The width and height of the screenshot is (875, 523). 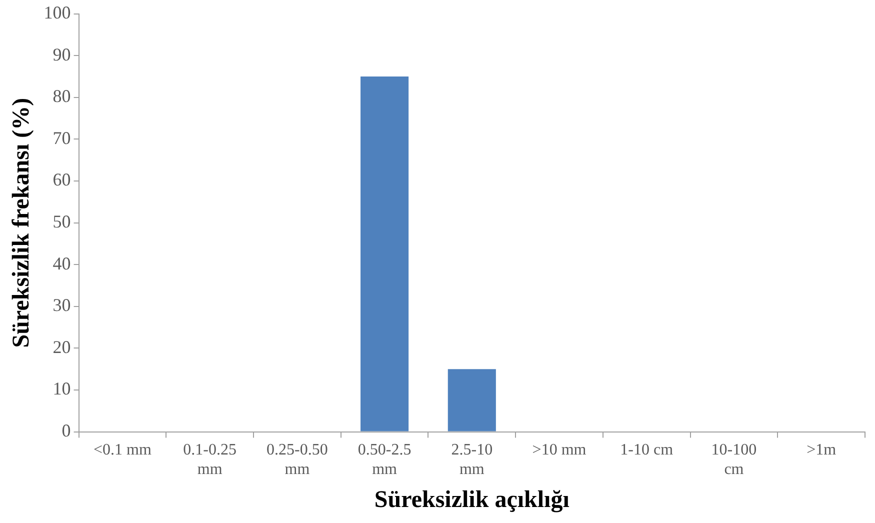 I want to click on x-tick-label: >10 mm, so click(x=559, y=450).